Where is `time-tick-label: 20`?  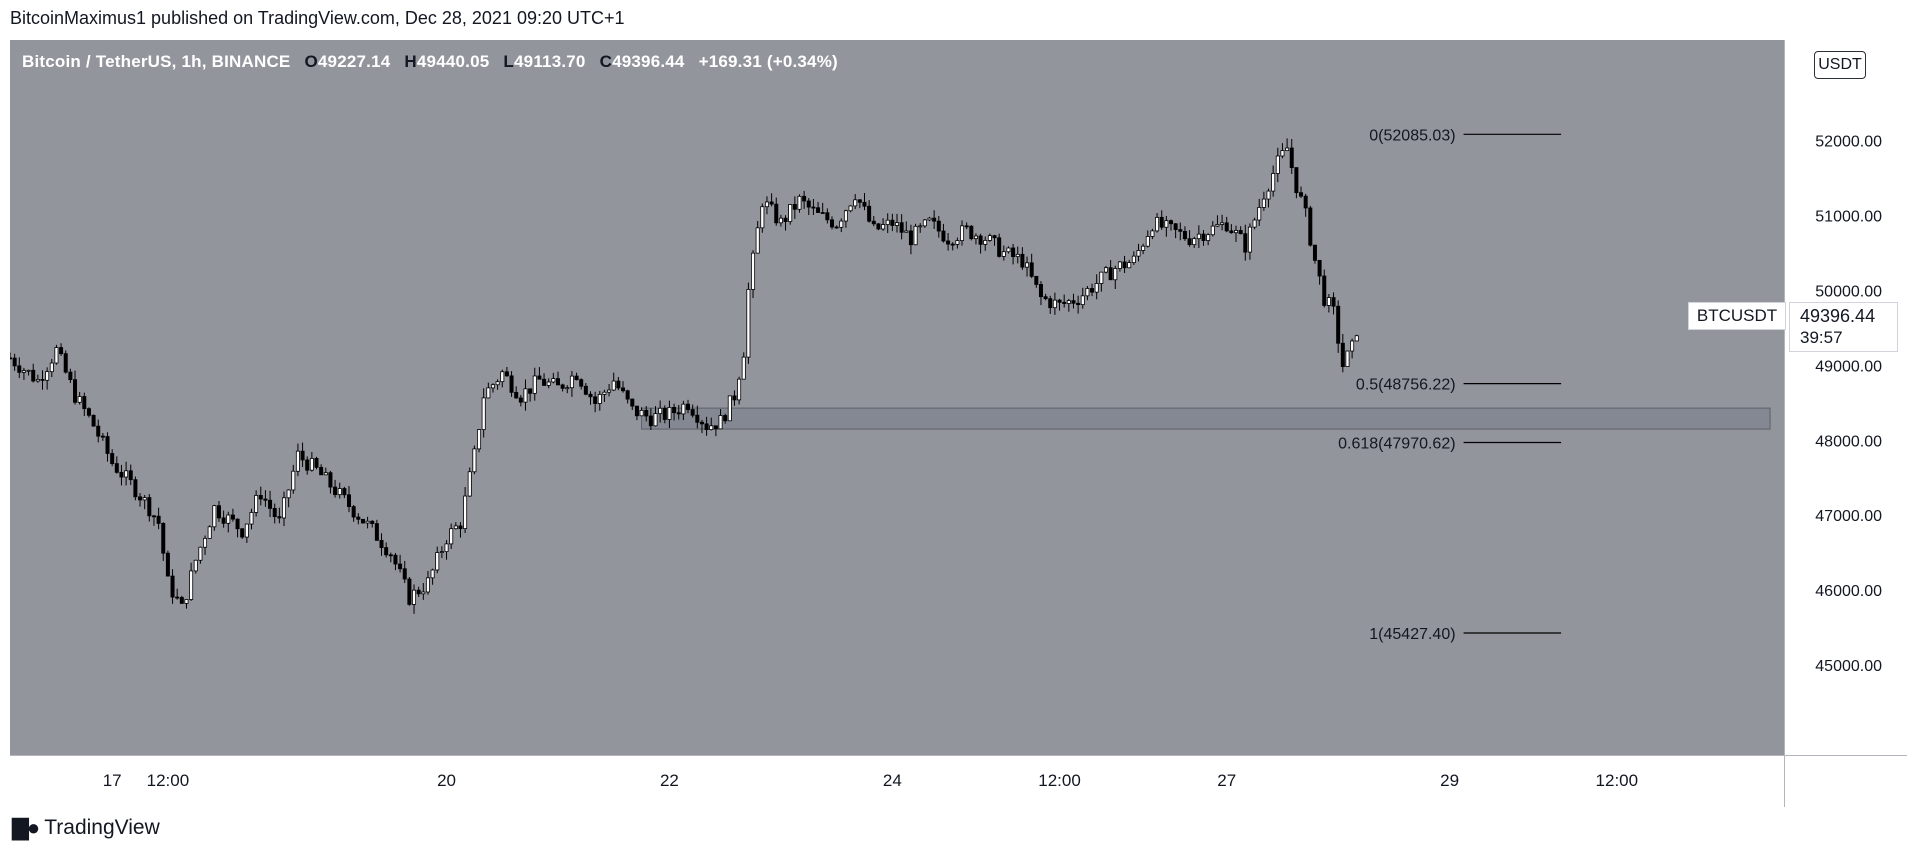 time-tick-label: 20 is located at coordinates (446, 780).